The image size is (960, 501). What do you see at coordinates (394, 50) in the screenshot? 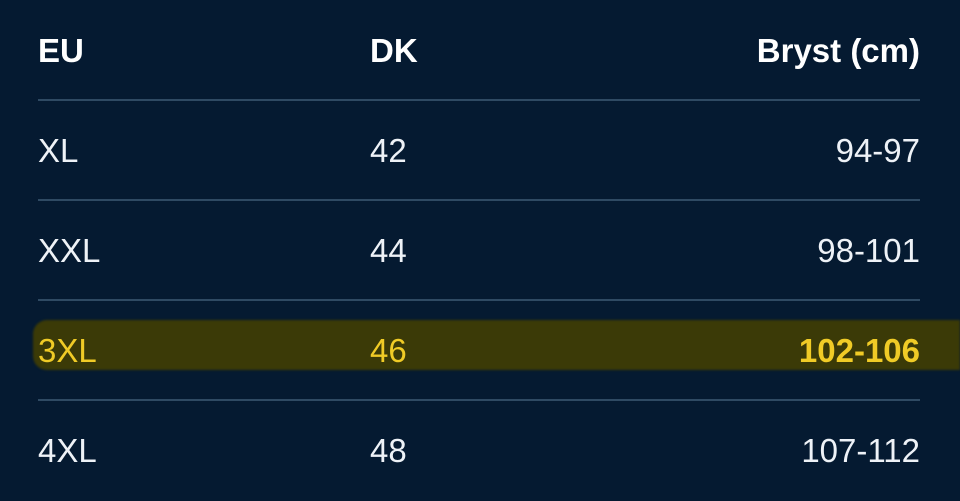
I see `column-header-dk: DK` at bounding box center [394, 50].